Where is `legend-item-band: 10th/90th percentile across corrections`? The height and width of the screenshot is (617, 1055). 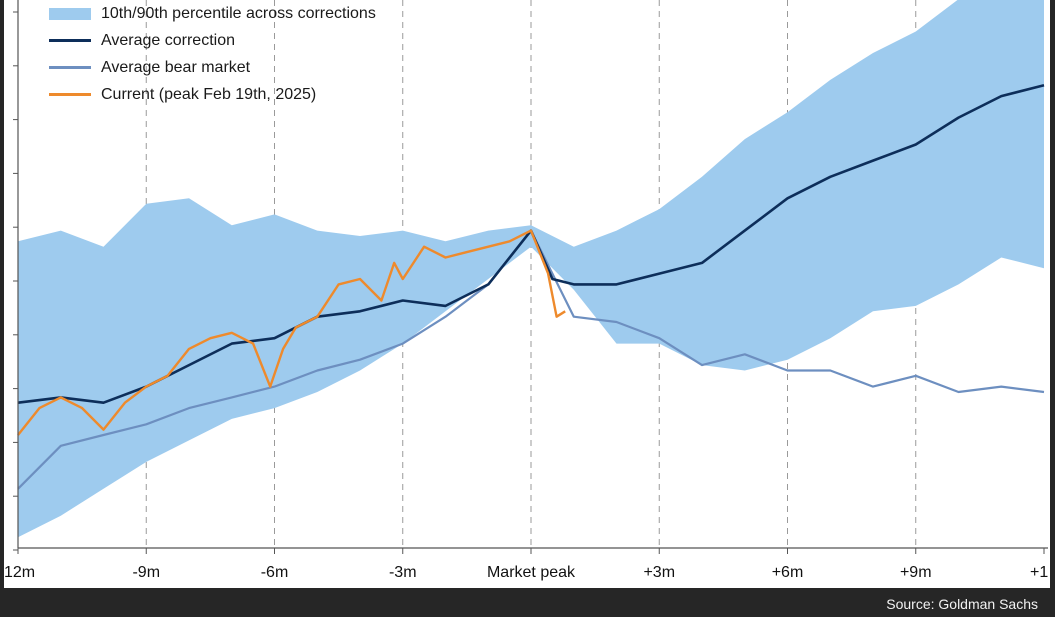
legend-item-band: 10th/90th percentile across corrections is located at coordinates (212, 13).